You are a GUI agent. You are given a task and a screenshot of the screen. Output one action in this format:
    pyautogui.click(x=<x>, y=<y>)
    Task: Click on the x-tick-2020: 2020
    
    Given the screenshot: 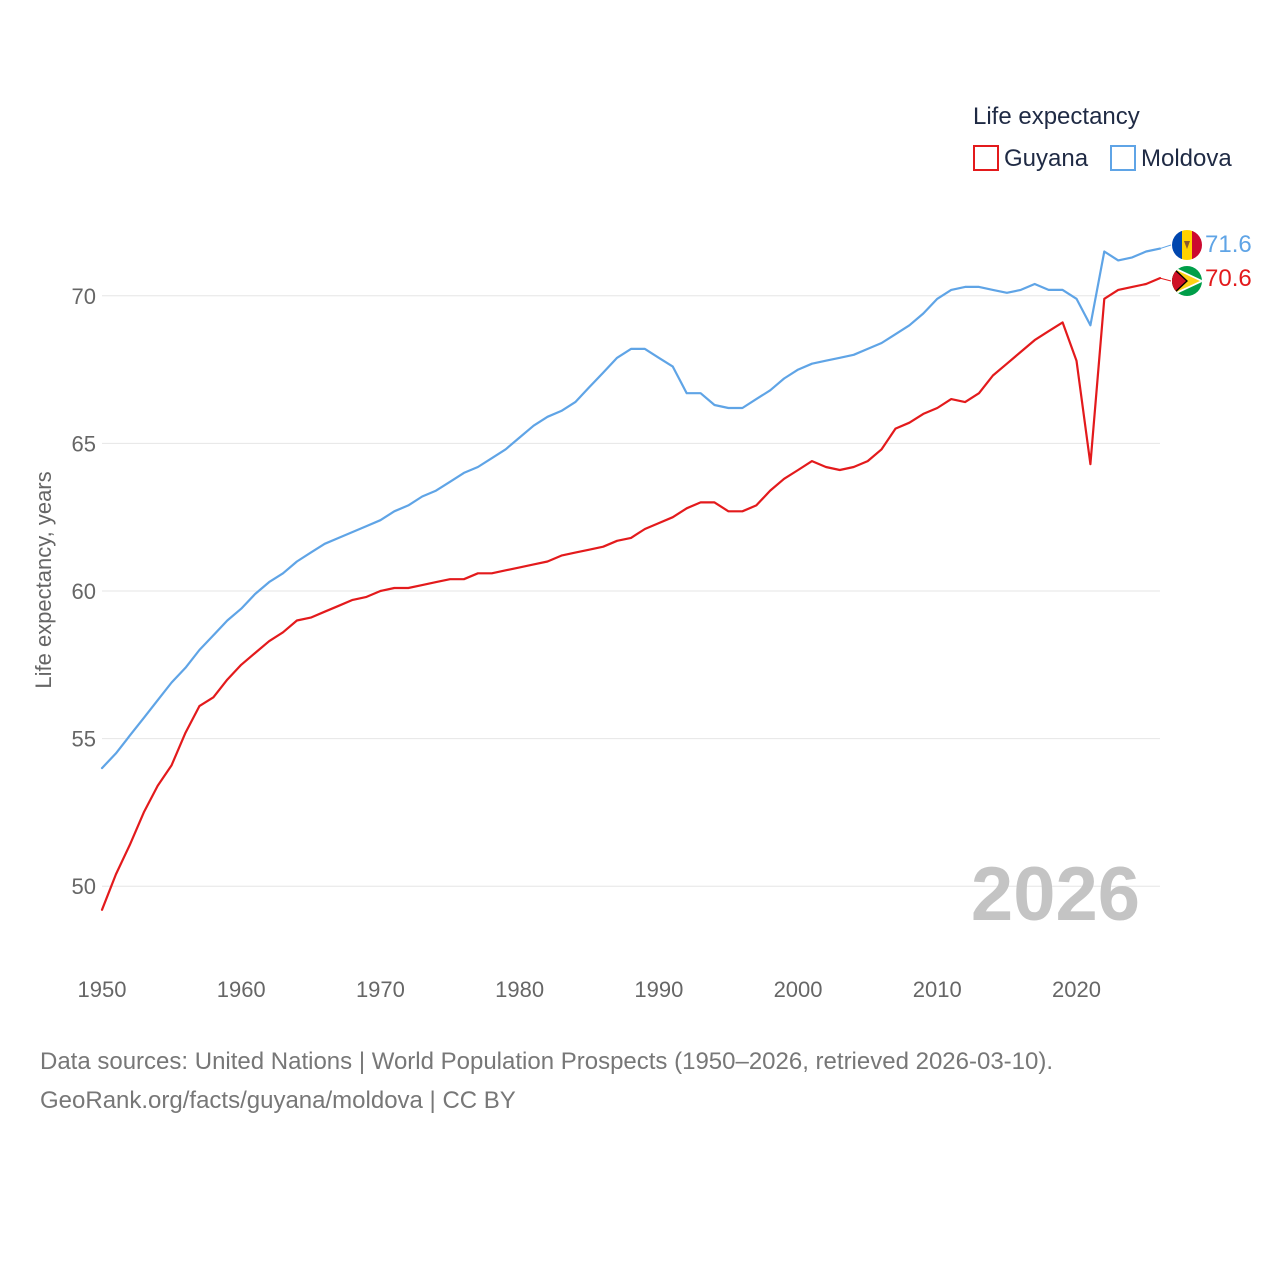 What is the action you would take?
    pyautogui.click(x=1076, y=989)
    